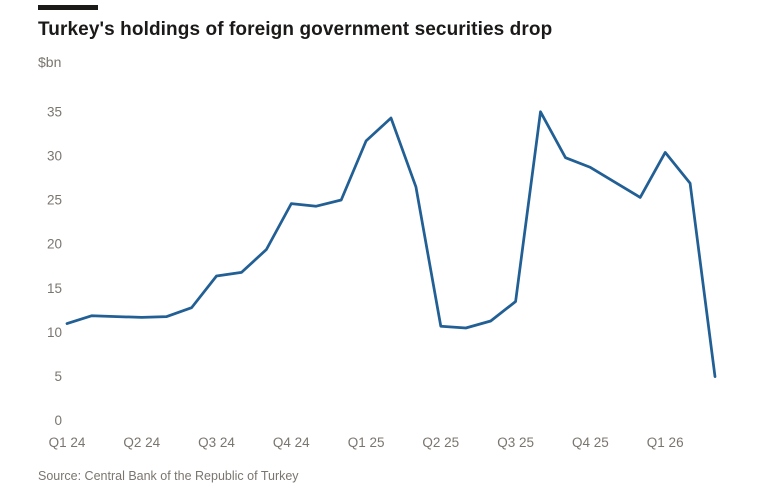 This screenshot has width=769, height=497. Describe the element at coordinates (54, 244) in the screenshot. I see `y-axis-tick-label: 20` at that location.